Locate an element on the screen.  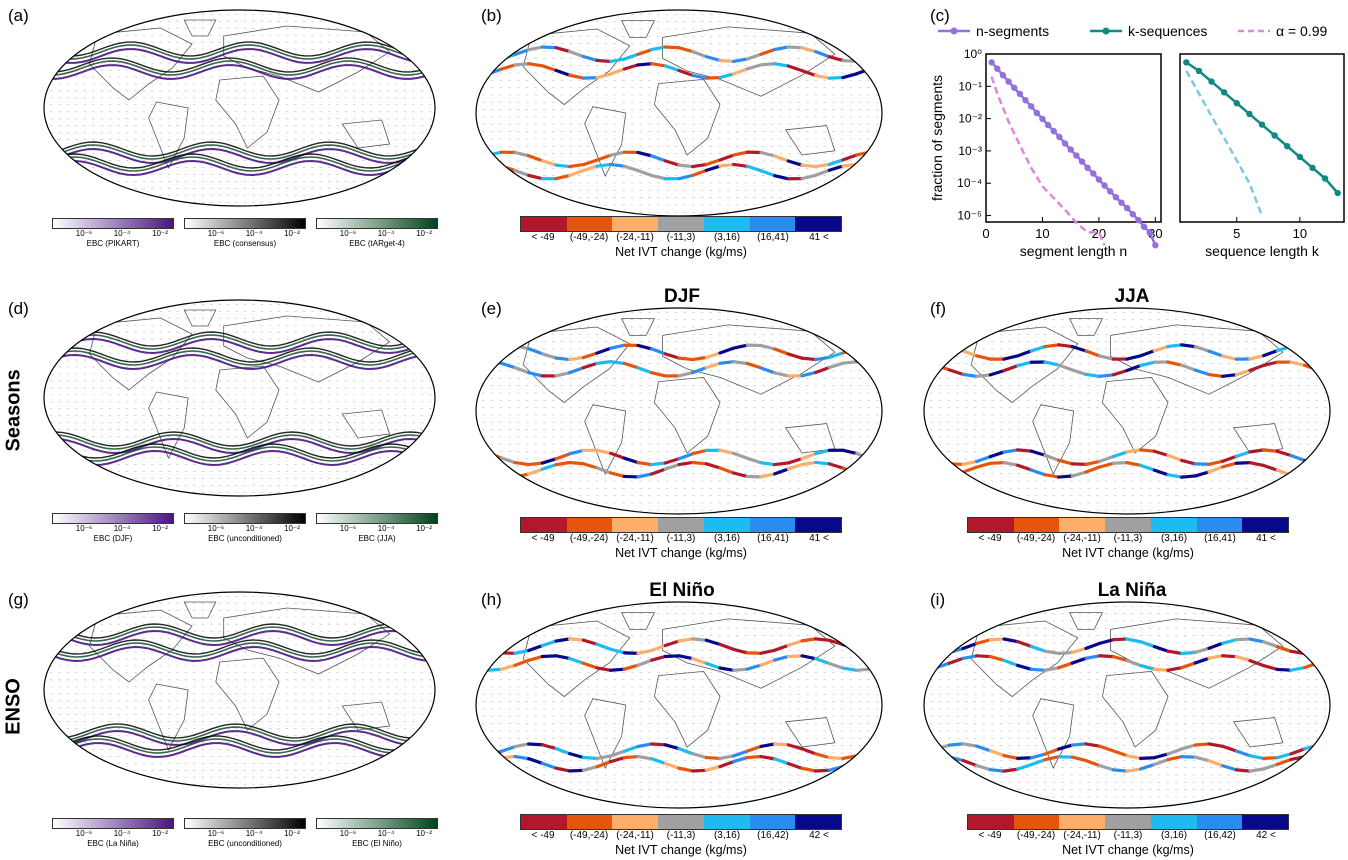
panel-label-g: (g) is located at coordinates (18, 599).